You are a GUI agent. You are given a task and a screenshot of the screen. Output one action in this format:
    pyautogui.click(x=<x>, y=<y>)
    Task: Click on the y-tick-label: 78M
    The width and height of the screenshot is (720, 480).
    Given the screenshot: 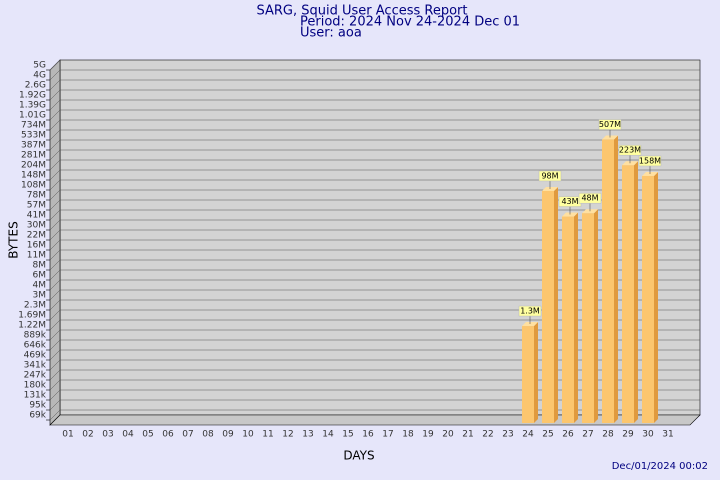 What is the action you would take?
    pyautogui.click(x=36, y=196)
    